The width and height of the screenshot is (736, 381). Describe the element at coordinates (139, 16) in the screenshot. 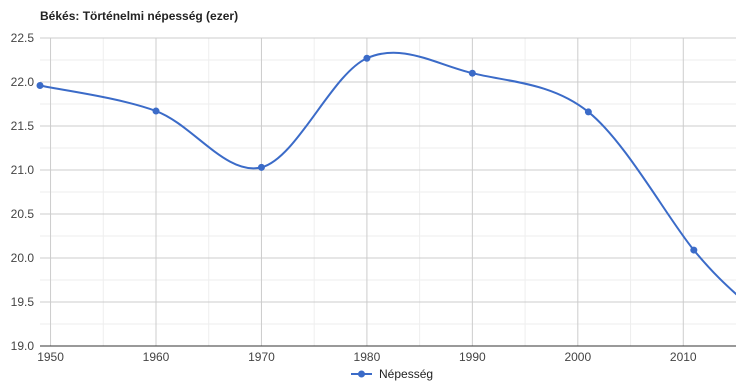

I see `chart-title: Békés: Történelmi népesség (ezer)` at that location.